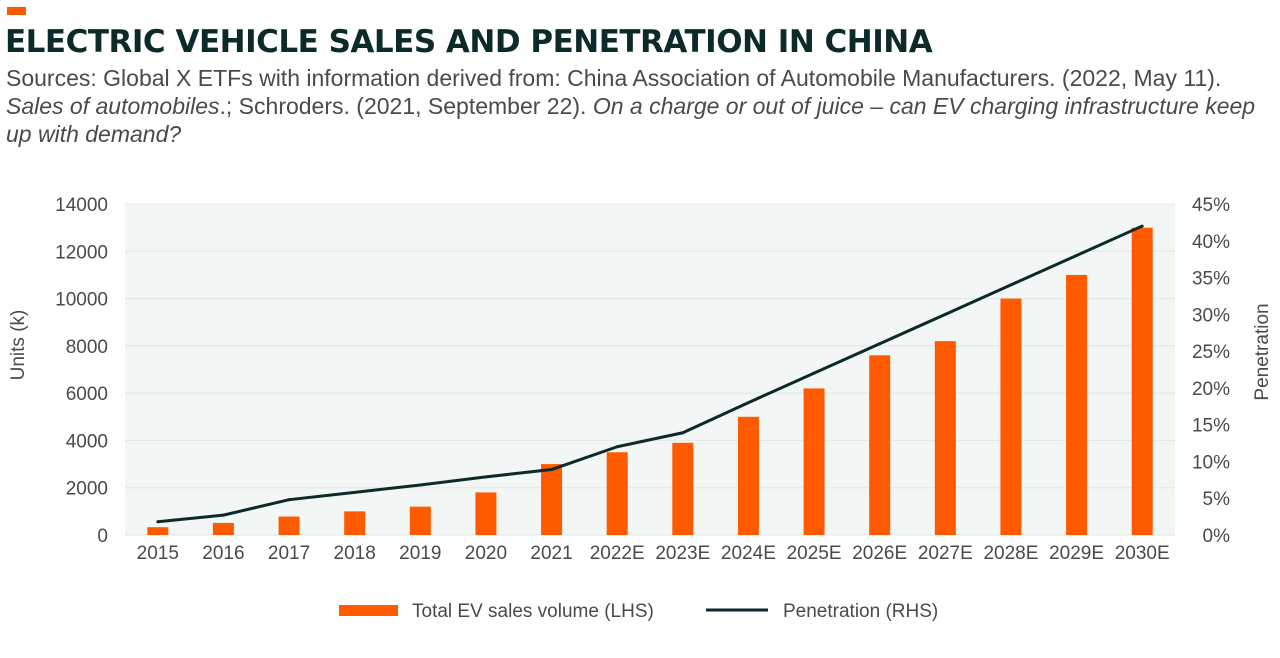 This screenshot has height=658, width=1280. What do you see at coordinates (1211, 389) in the screenshot?
I see `y2-tick-label: 20%` at bounding box center [1211, 389].